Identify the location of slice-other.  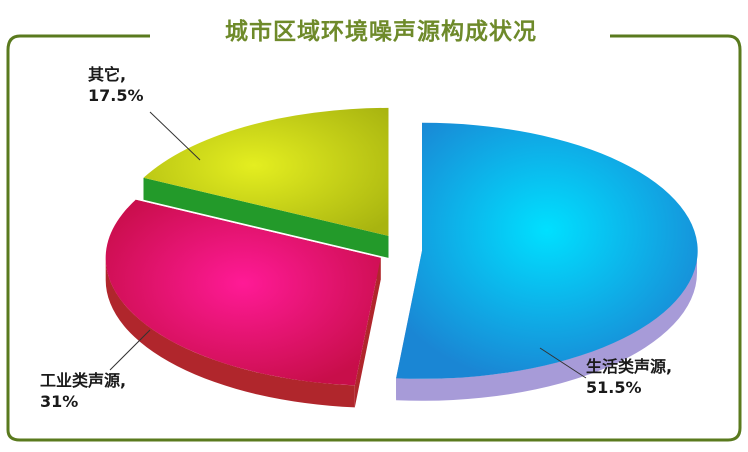
(266, 171).